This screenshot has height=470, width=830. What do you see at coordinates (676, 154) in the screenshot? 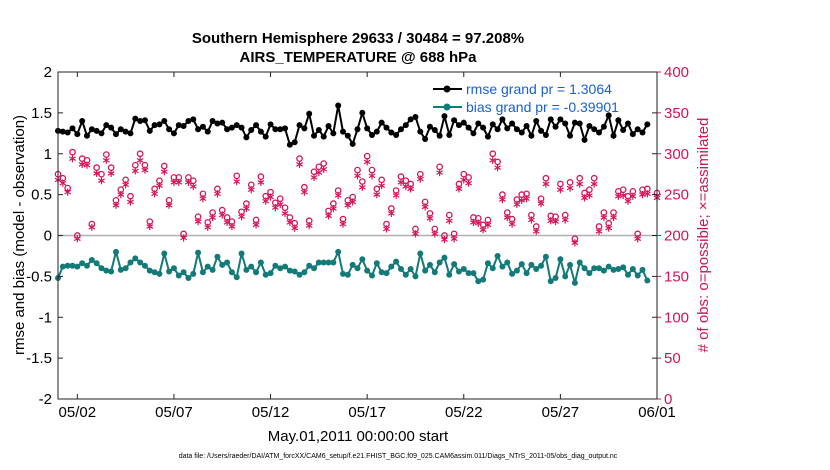
I see `y-right-tick-label: 300` at bounding box center [676, 154].